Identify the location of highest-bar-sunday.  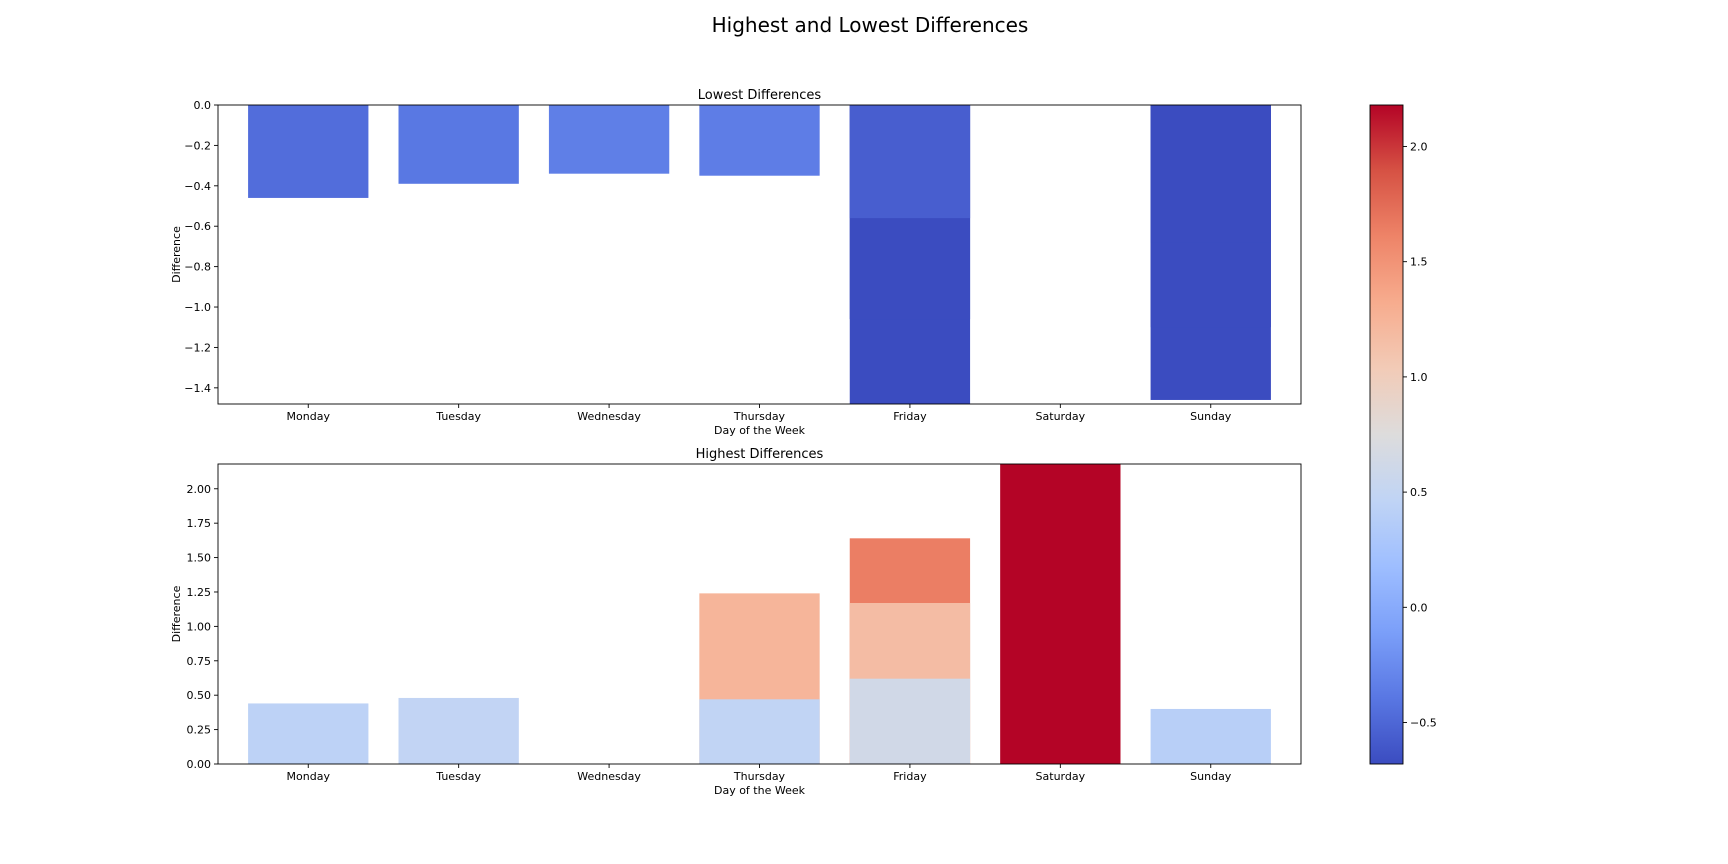
(1210, 736).